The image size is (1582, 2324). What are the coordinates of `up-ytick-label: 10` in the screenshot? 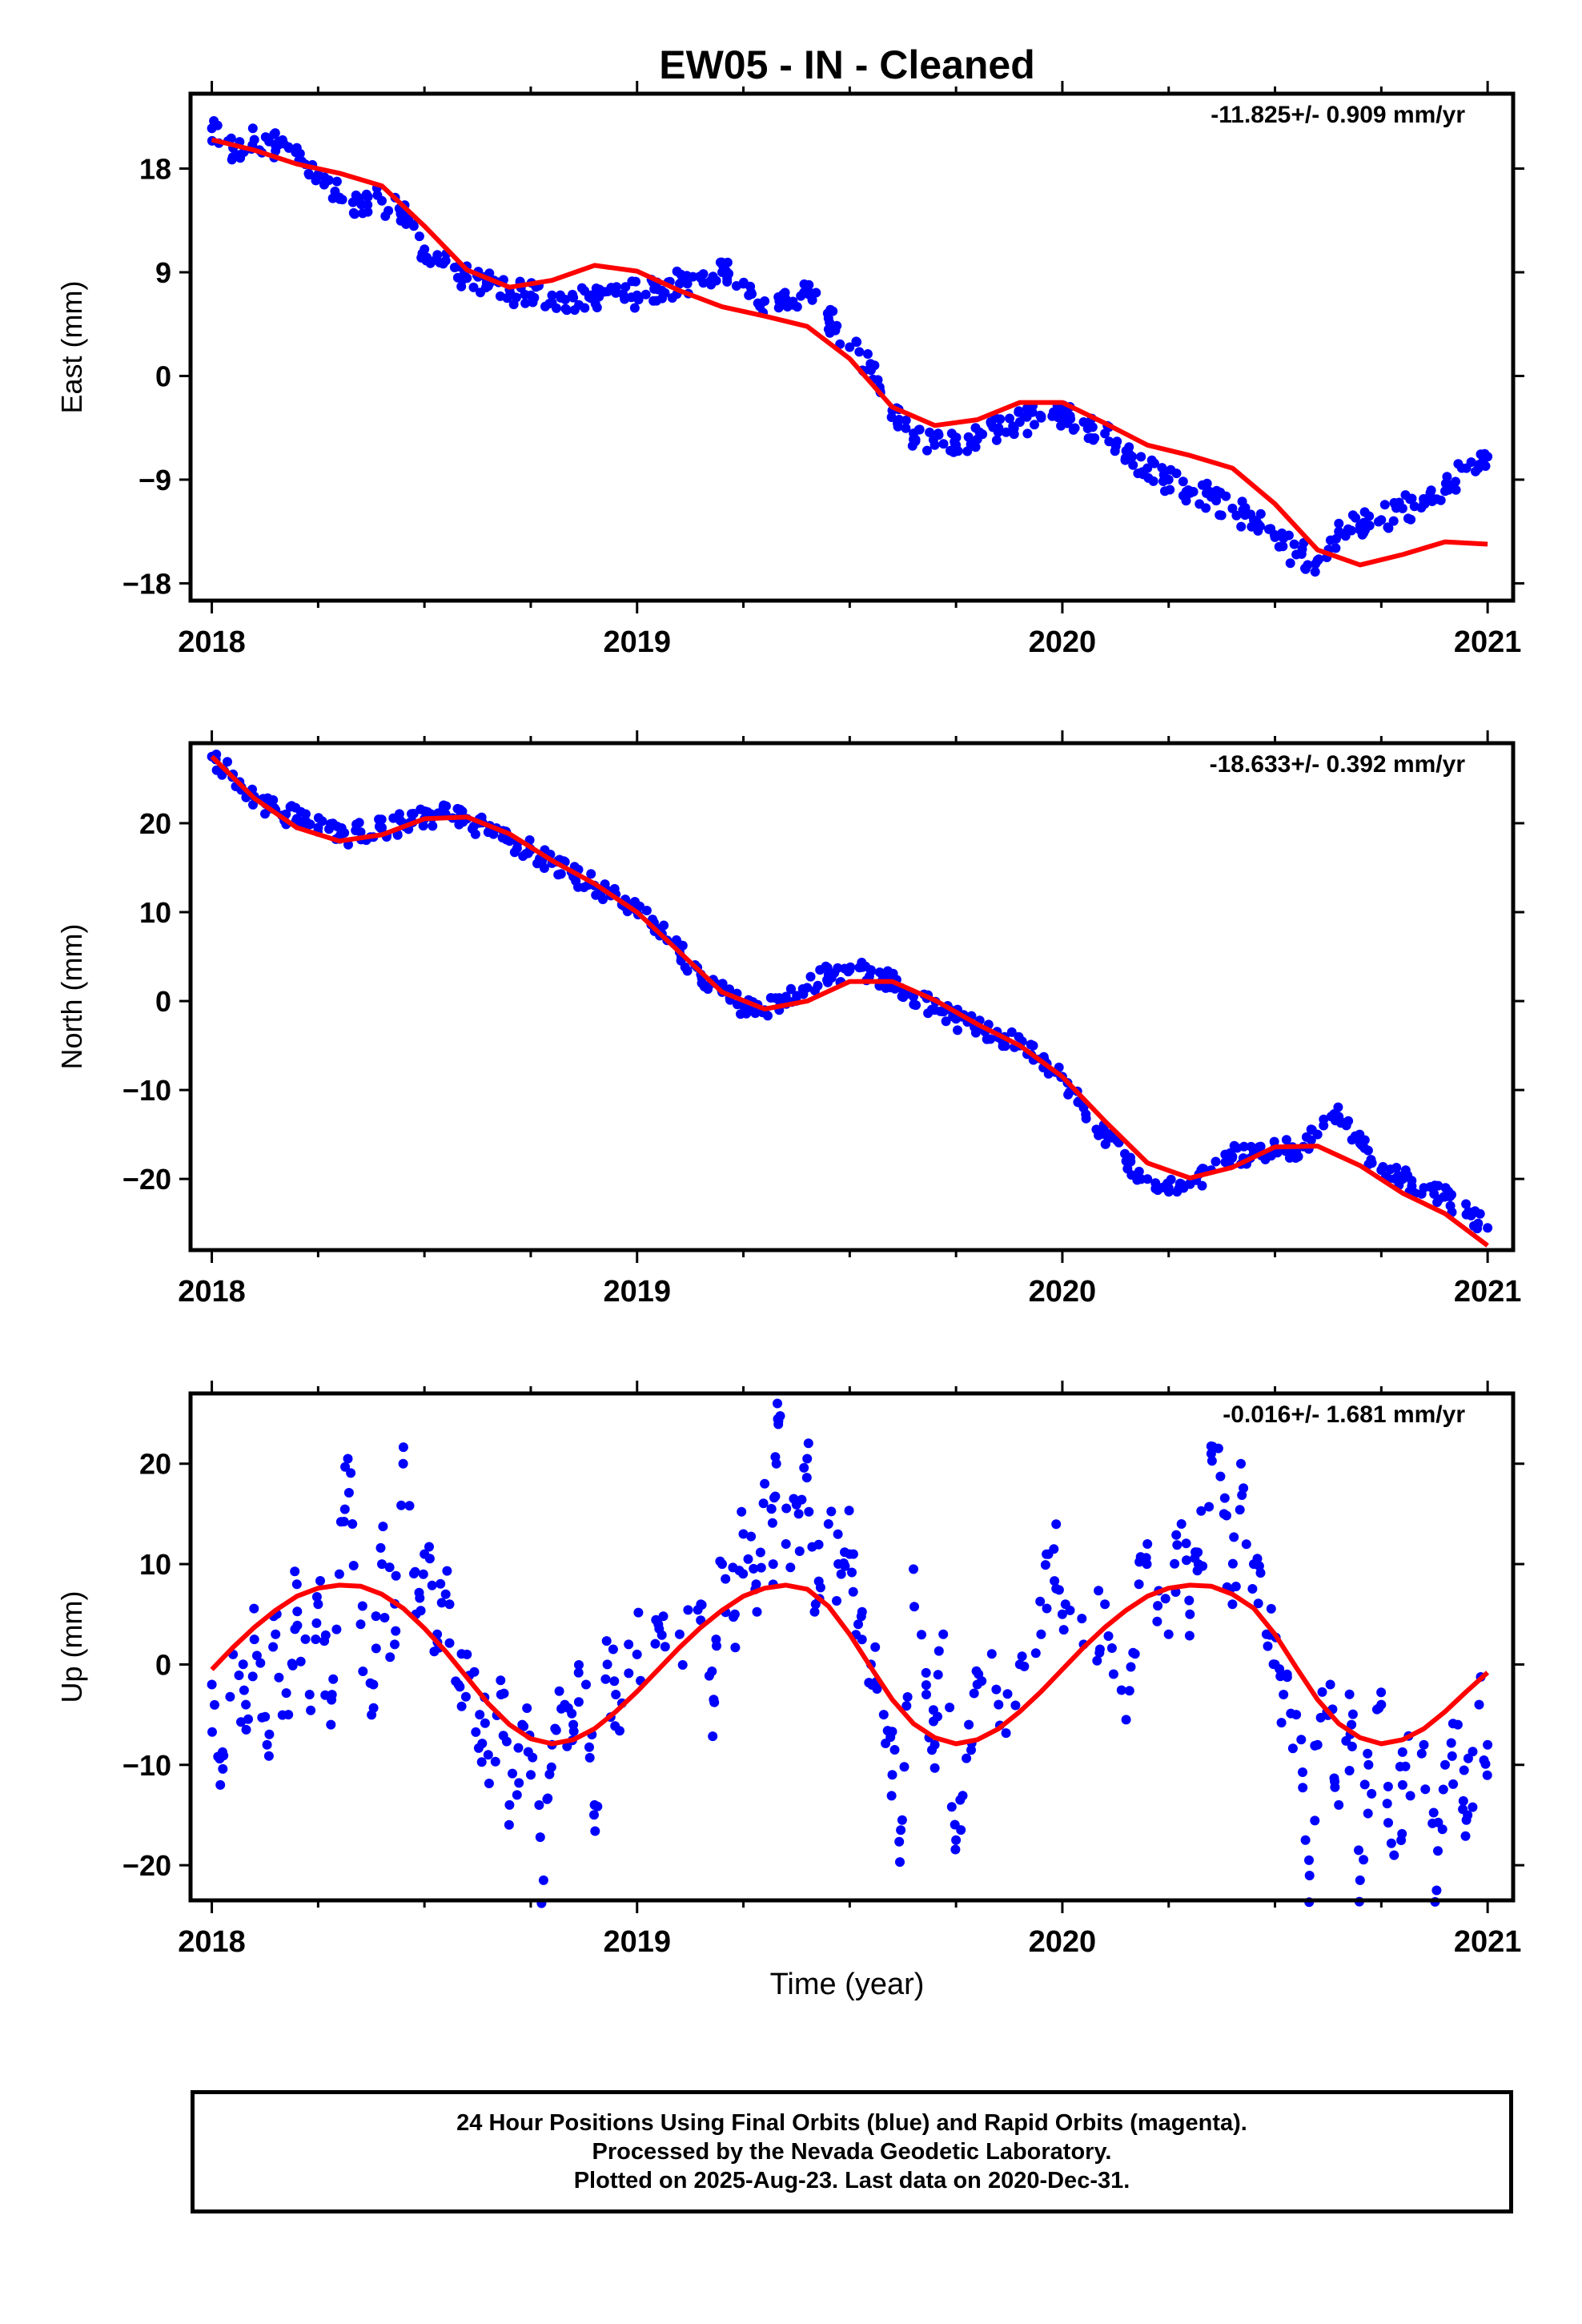 It's located at (155, 1564).